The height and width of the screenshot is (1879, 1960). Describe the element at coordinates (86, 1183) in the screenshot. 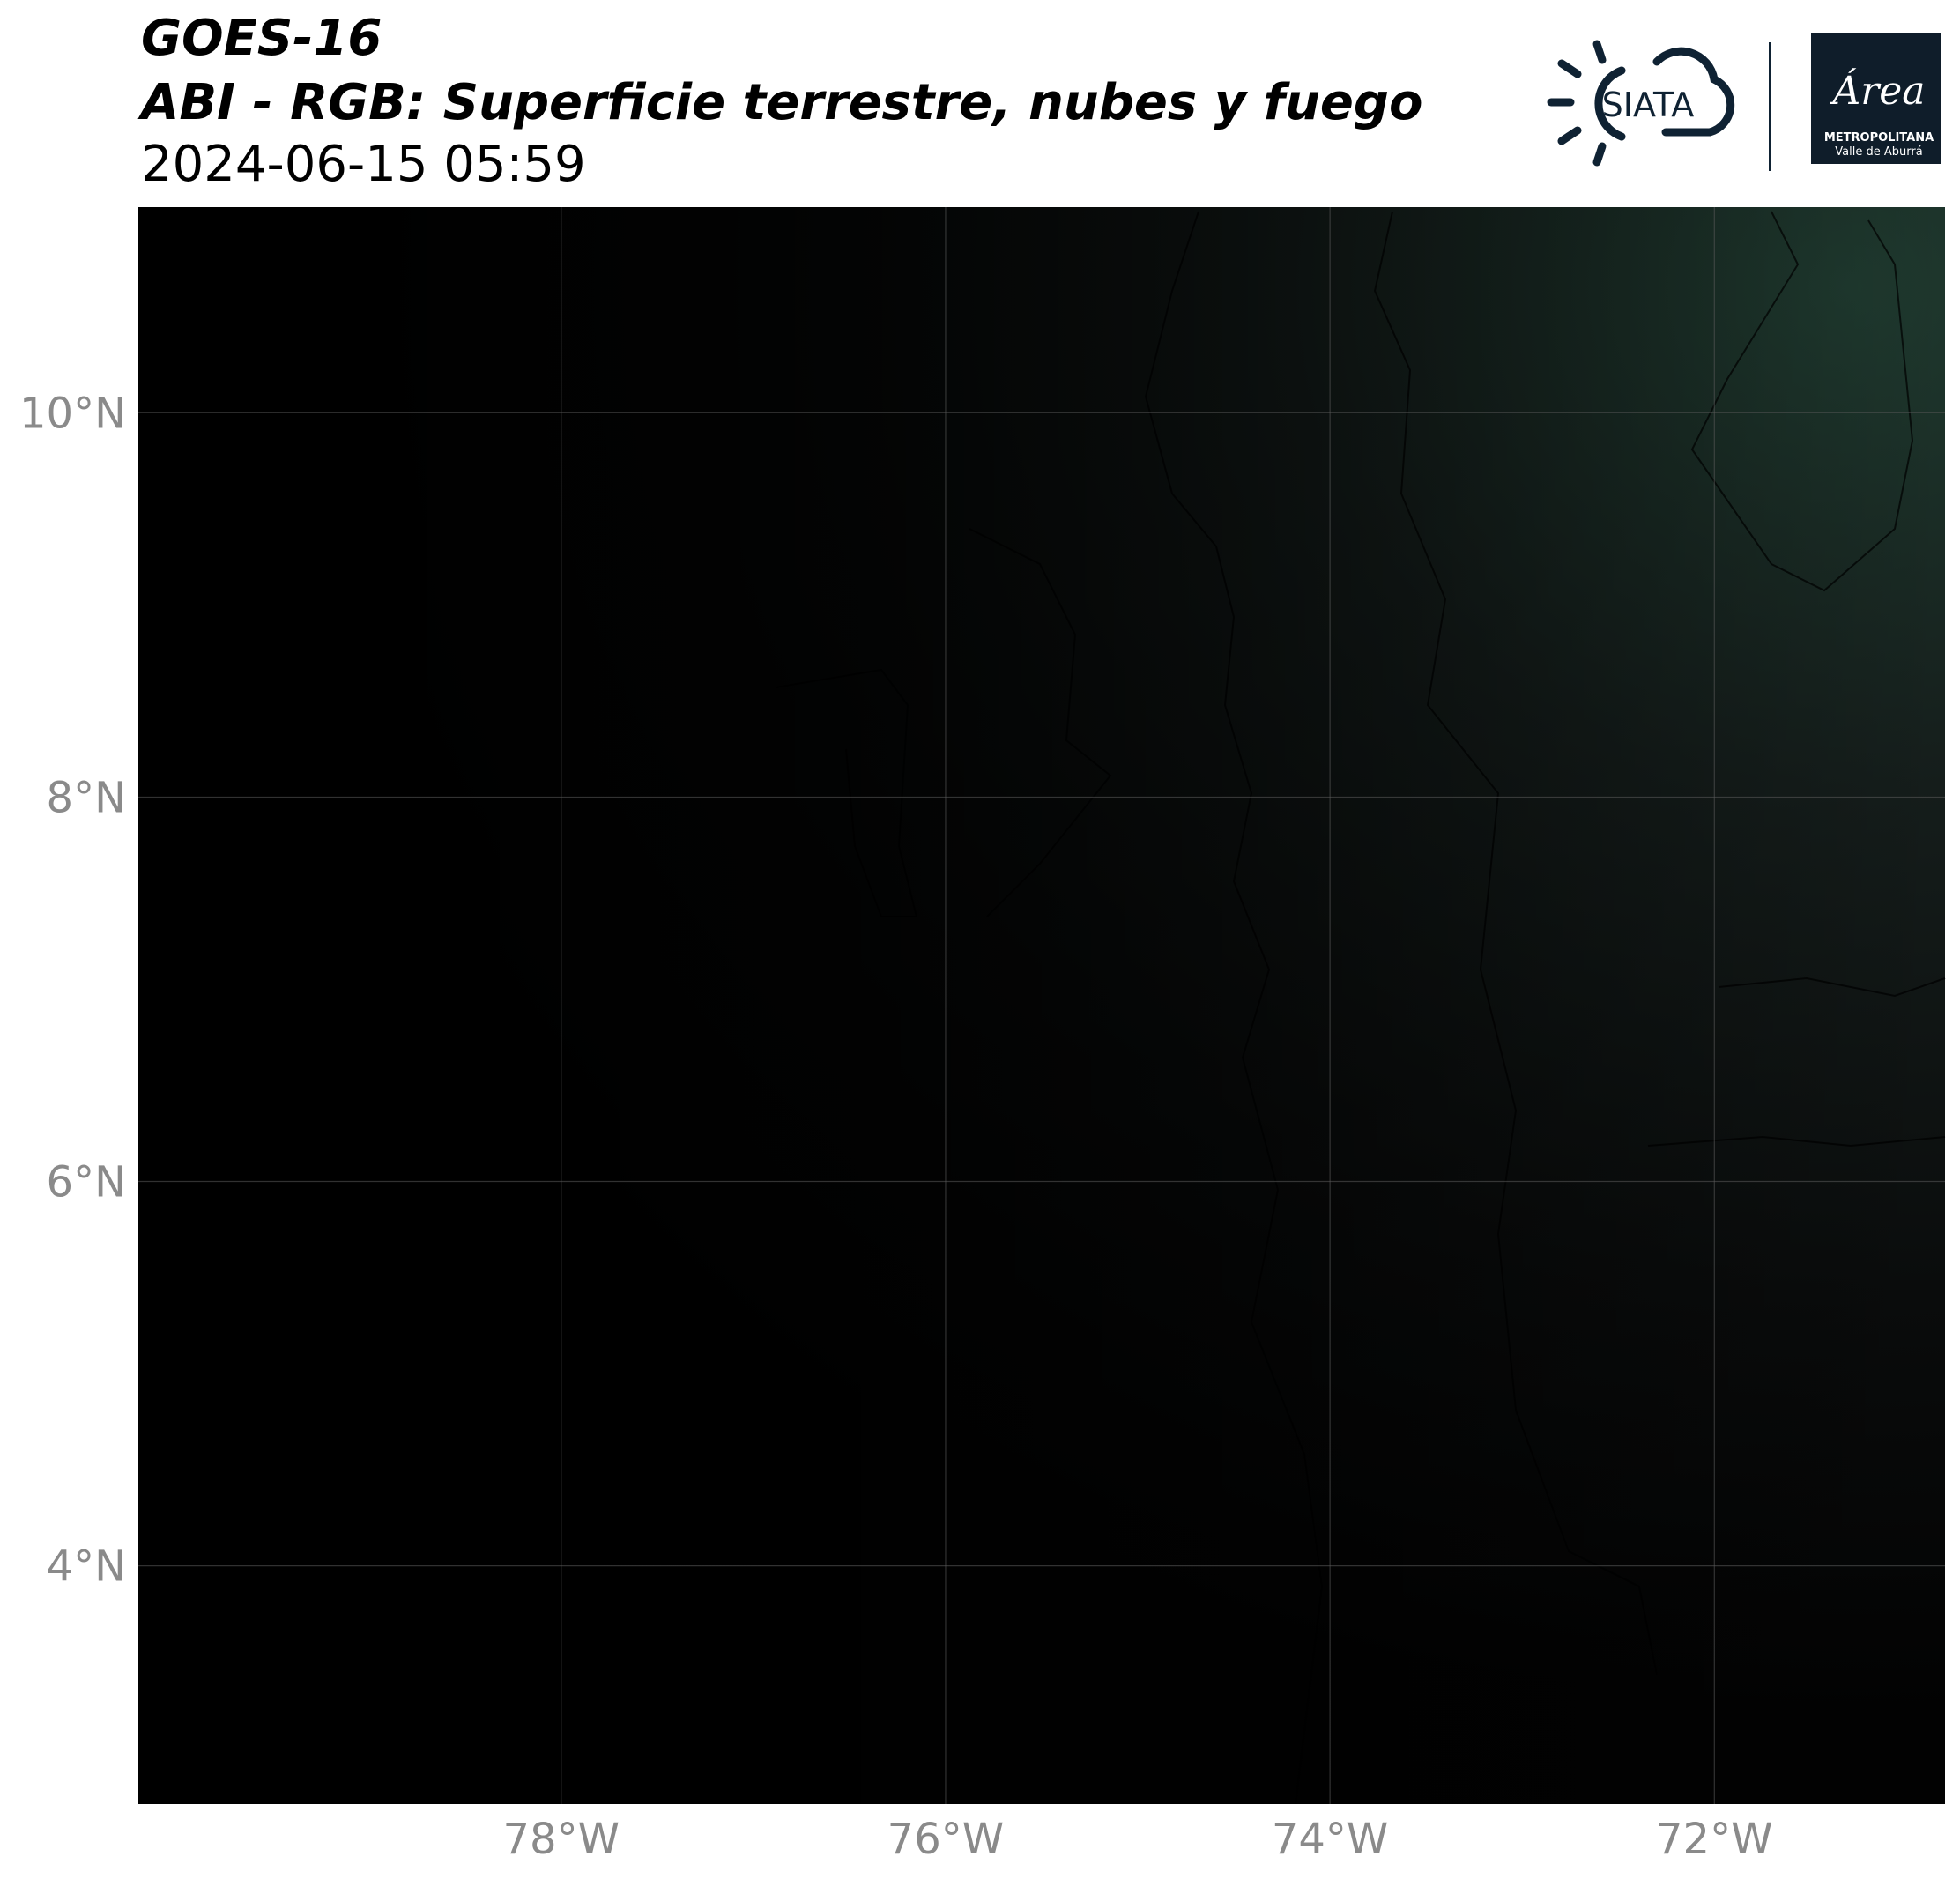

I see `y-tick-label: 6°N` at that location.